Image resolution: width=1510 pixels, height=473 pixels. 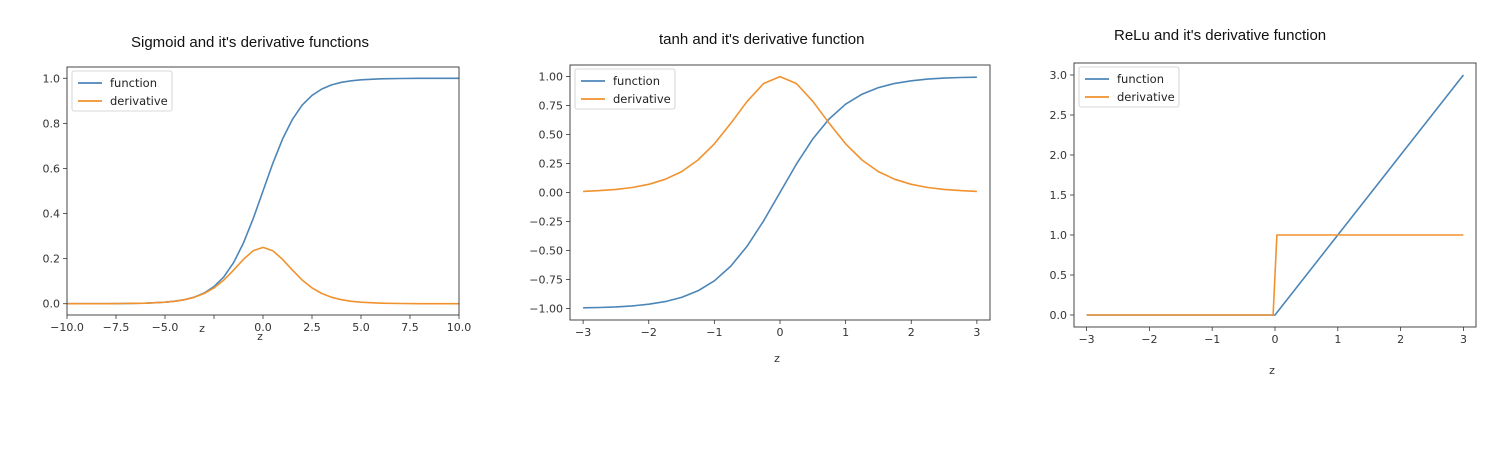 I want to click on x-tick-label: −7.5, so click(x=116, y=327).